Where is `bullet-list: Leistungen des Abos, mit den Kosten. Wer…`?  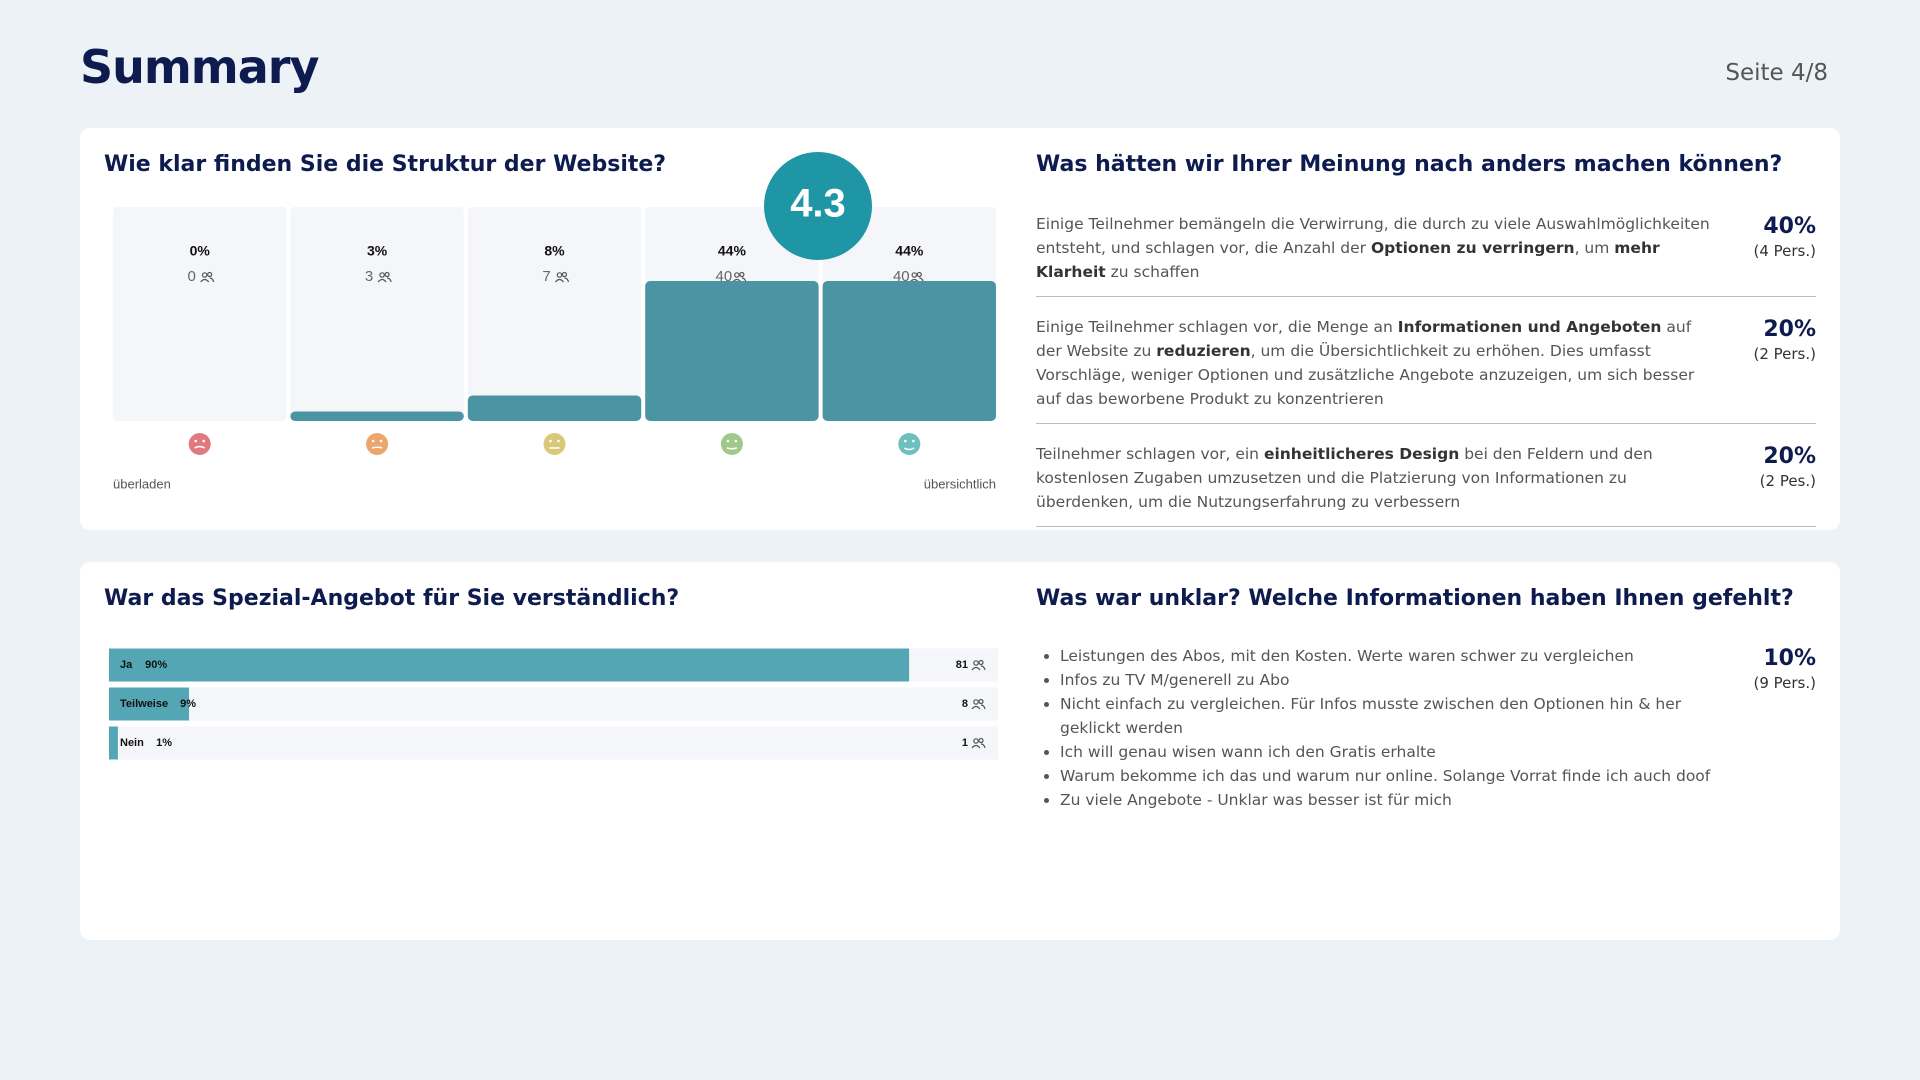 bullet-list: Leistungen des Abos, mit den Kosten. Wer… is located at coordinates (1378, 728).